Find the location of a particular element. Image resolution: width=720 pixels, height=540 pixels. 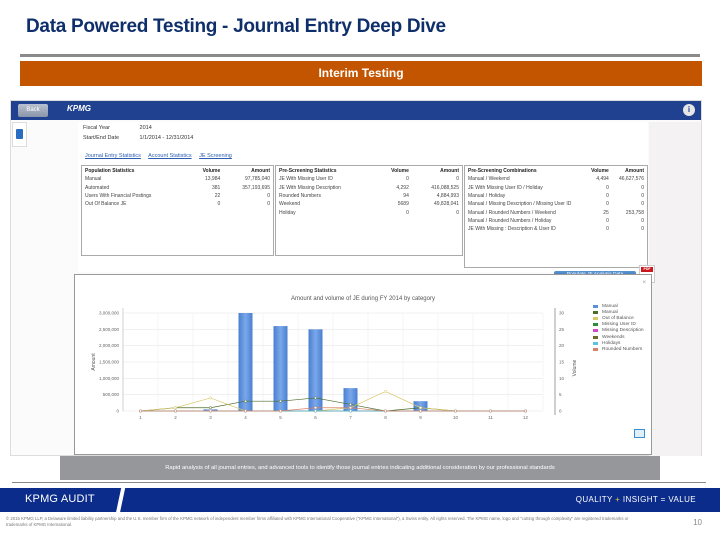

tab-je-screening: JE Screening is located at coordinates (215, 156).